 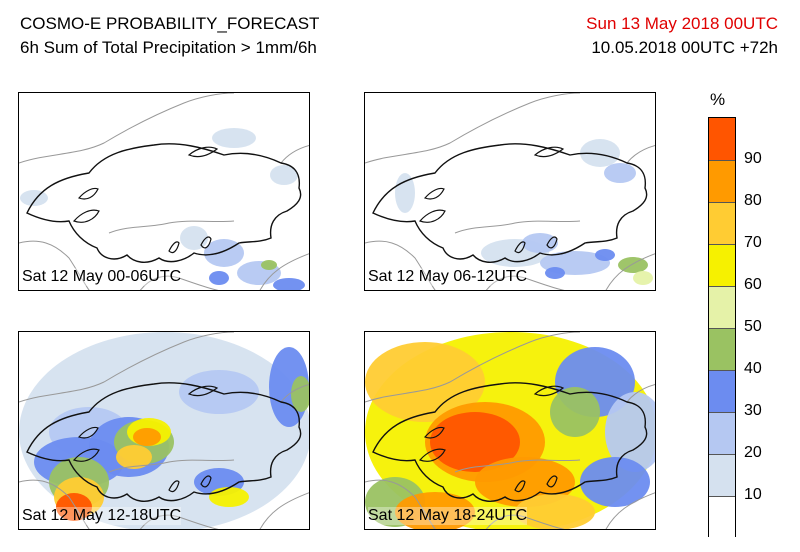 What do you see at coordinates (753, 200) in the screenshot?
I see `colorbar-tick-label: 80` at bounding box center [753, 200].